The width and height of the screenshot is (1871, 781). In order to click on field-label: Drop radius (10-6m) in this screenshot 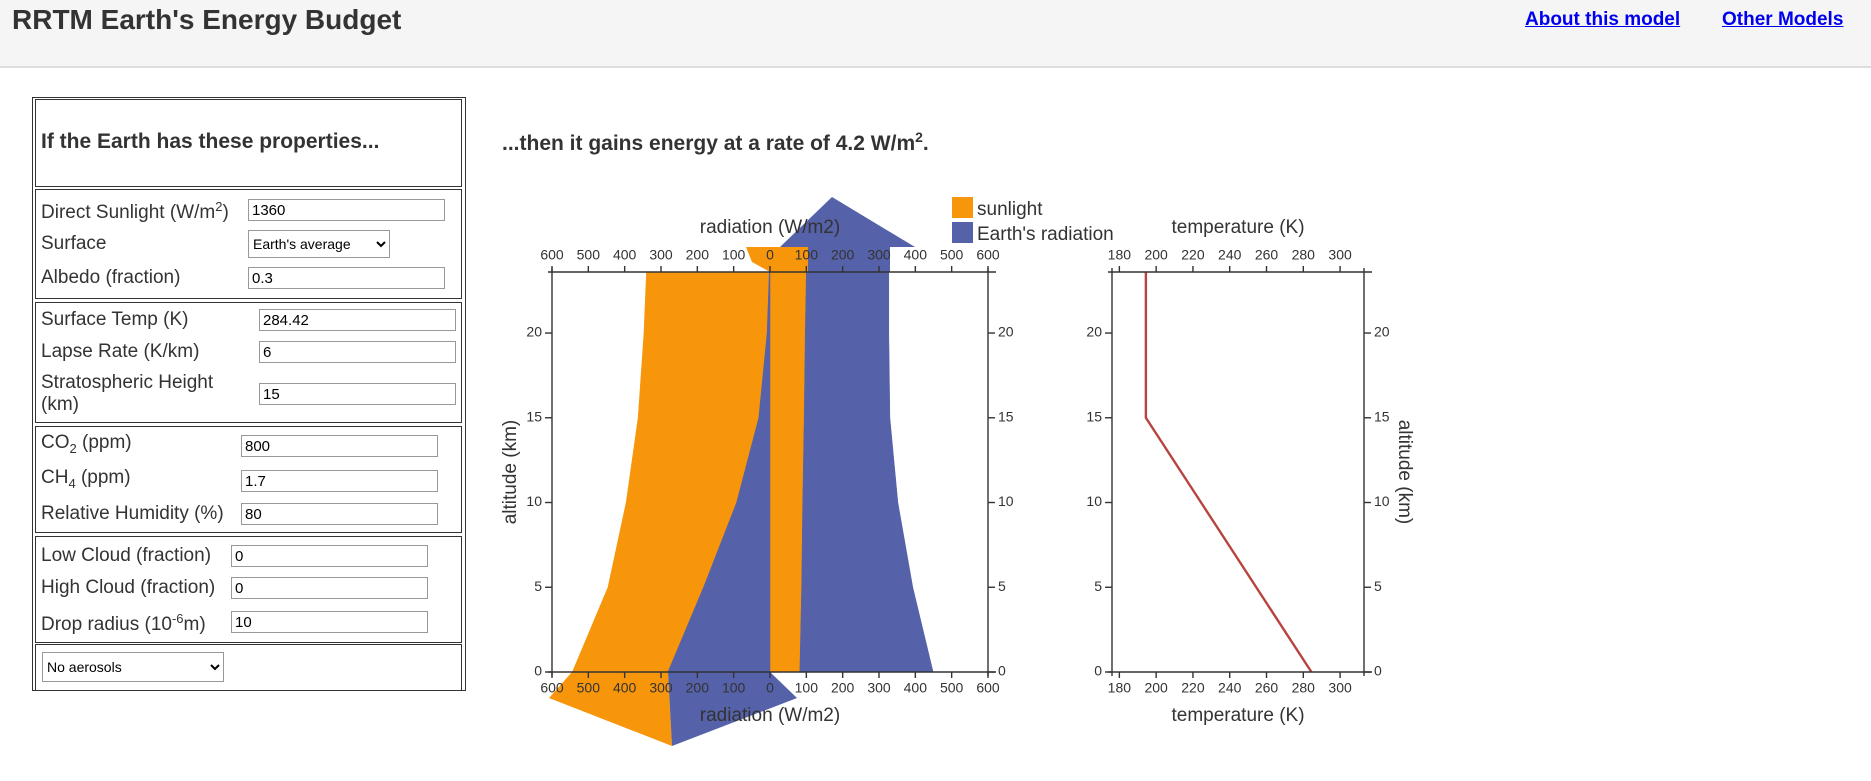, I will do `click(141, 622)`.